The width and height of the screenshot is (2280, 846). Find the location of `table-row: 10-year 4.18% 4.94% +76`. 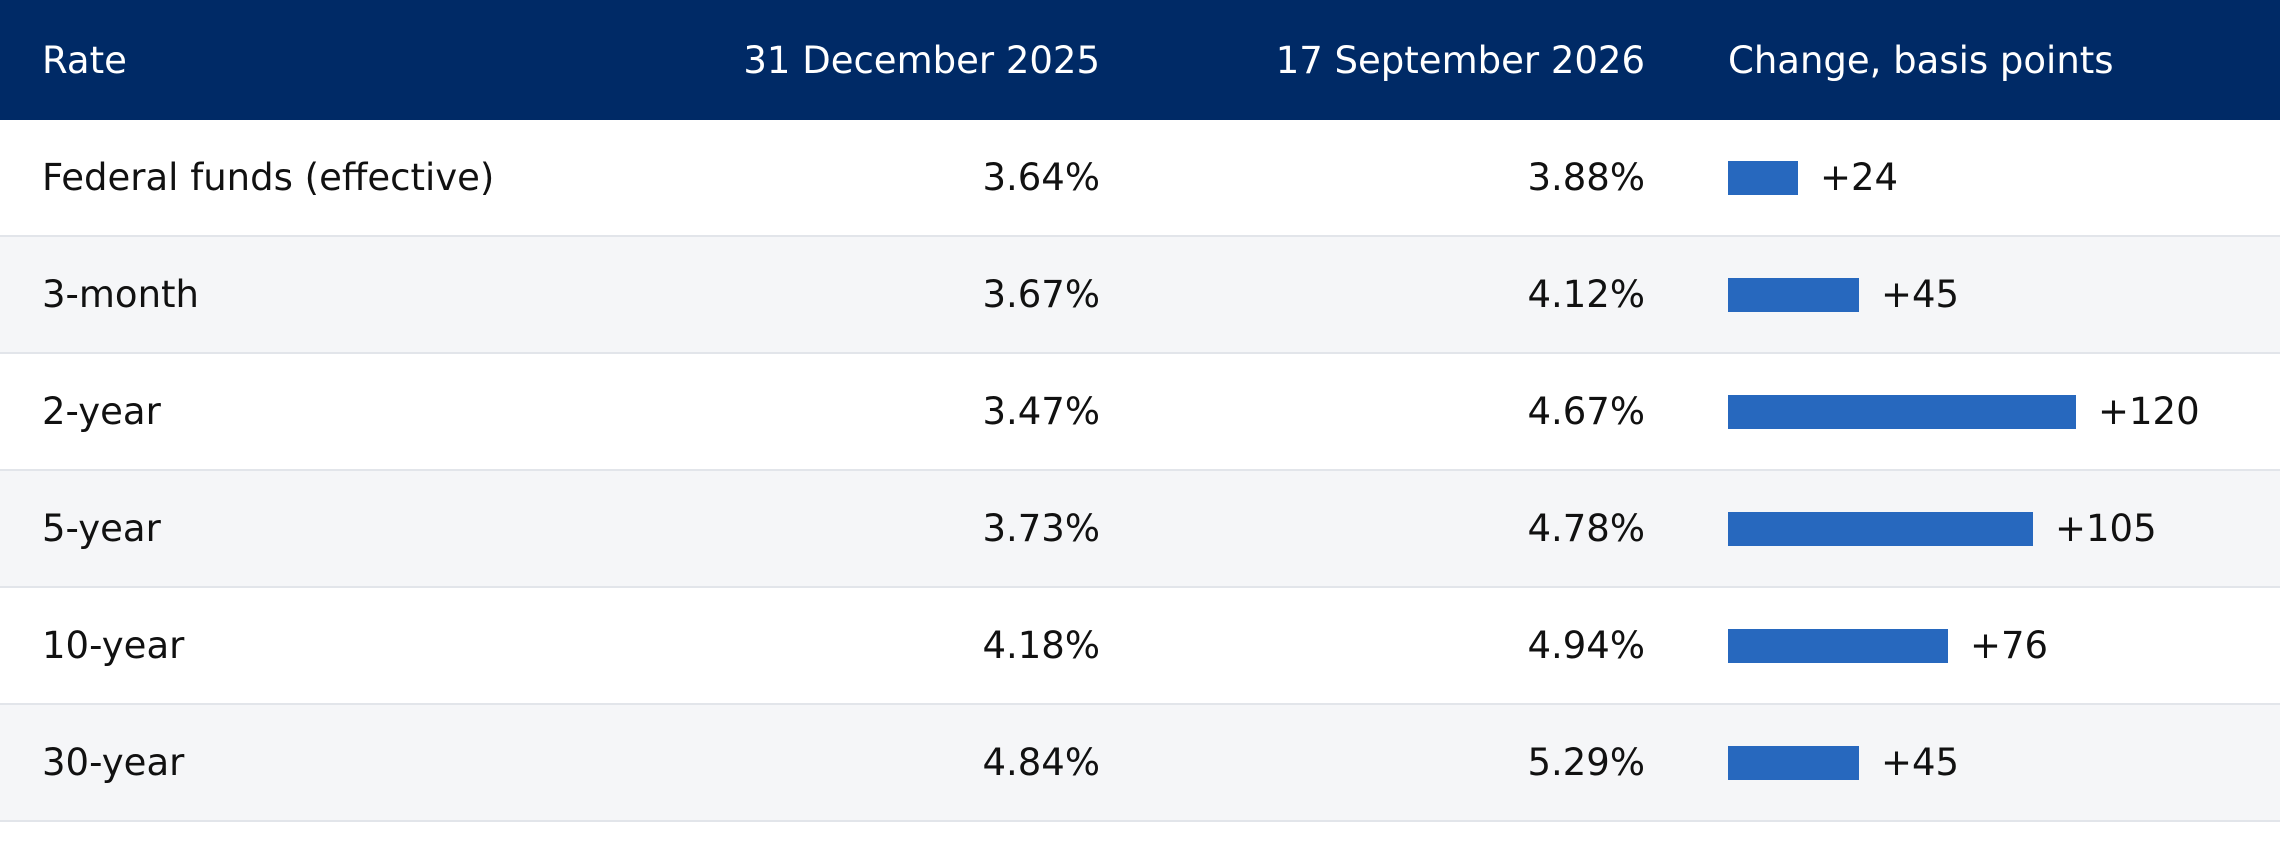

table-row: 10-year 4.18% 4.94% +76 is located at coordinates (1140, 646).